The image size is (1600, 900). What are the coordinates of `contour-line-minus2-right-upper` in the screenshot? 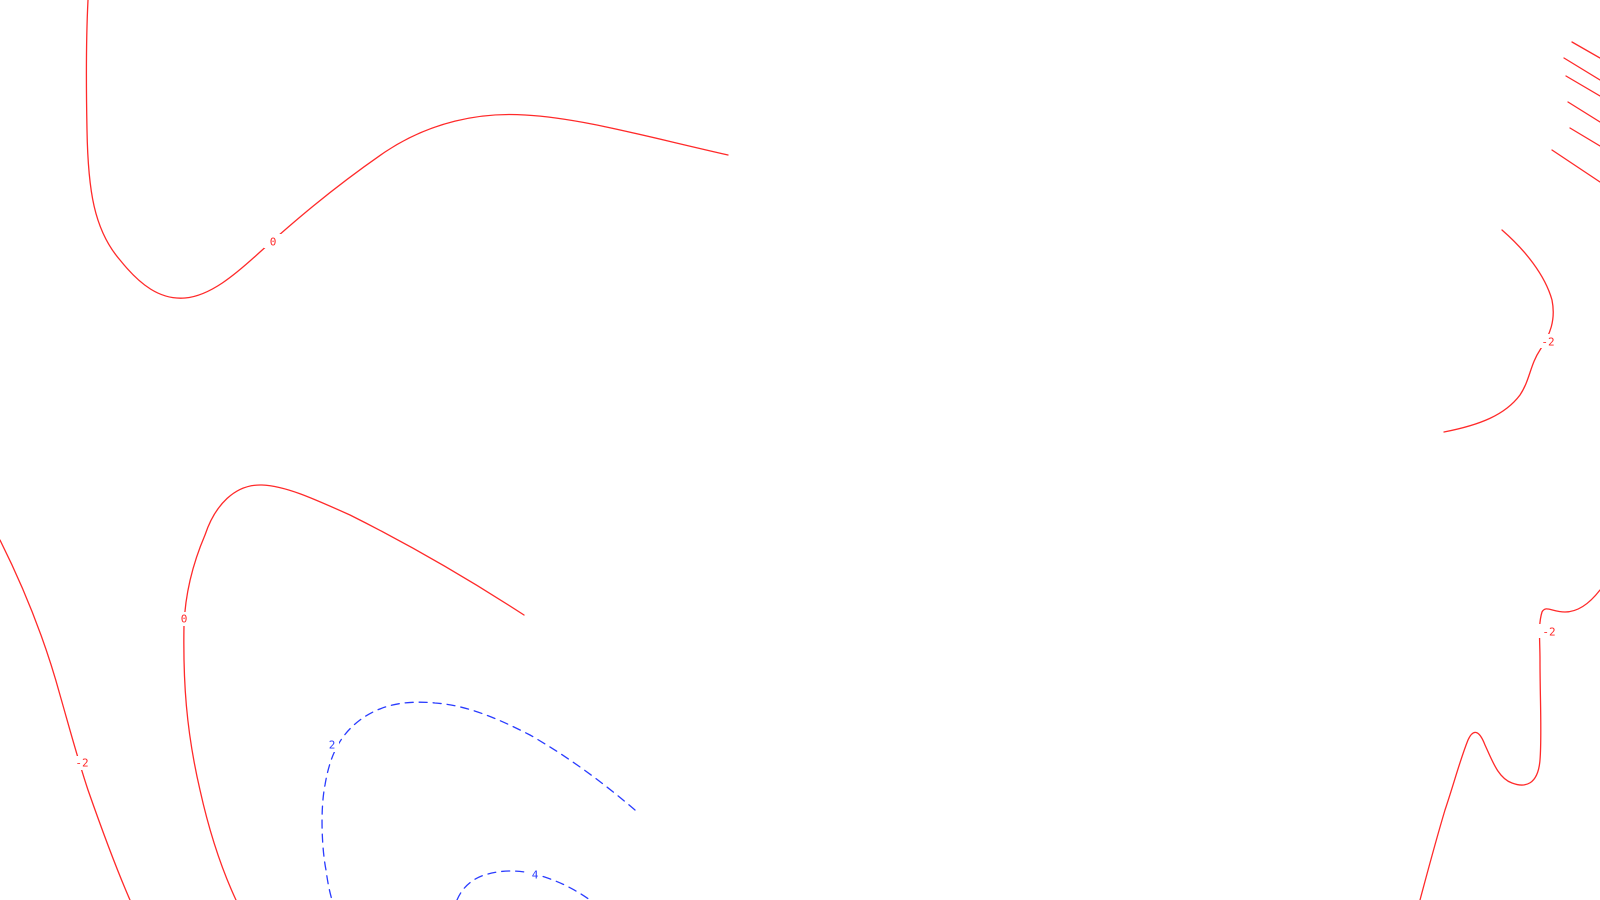 It's located at (1498, 331).